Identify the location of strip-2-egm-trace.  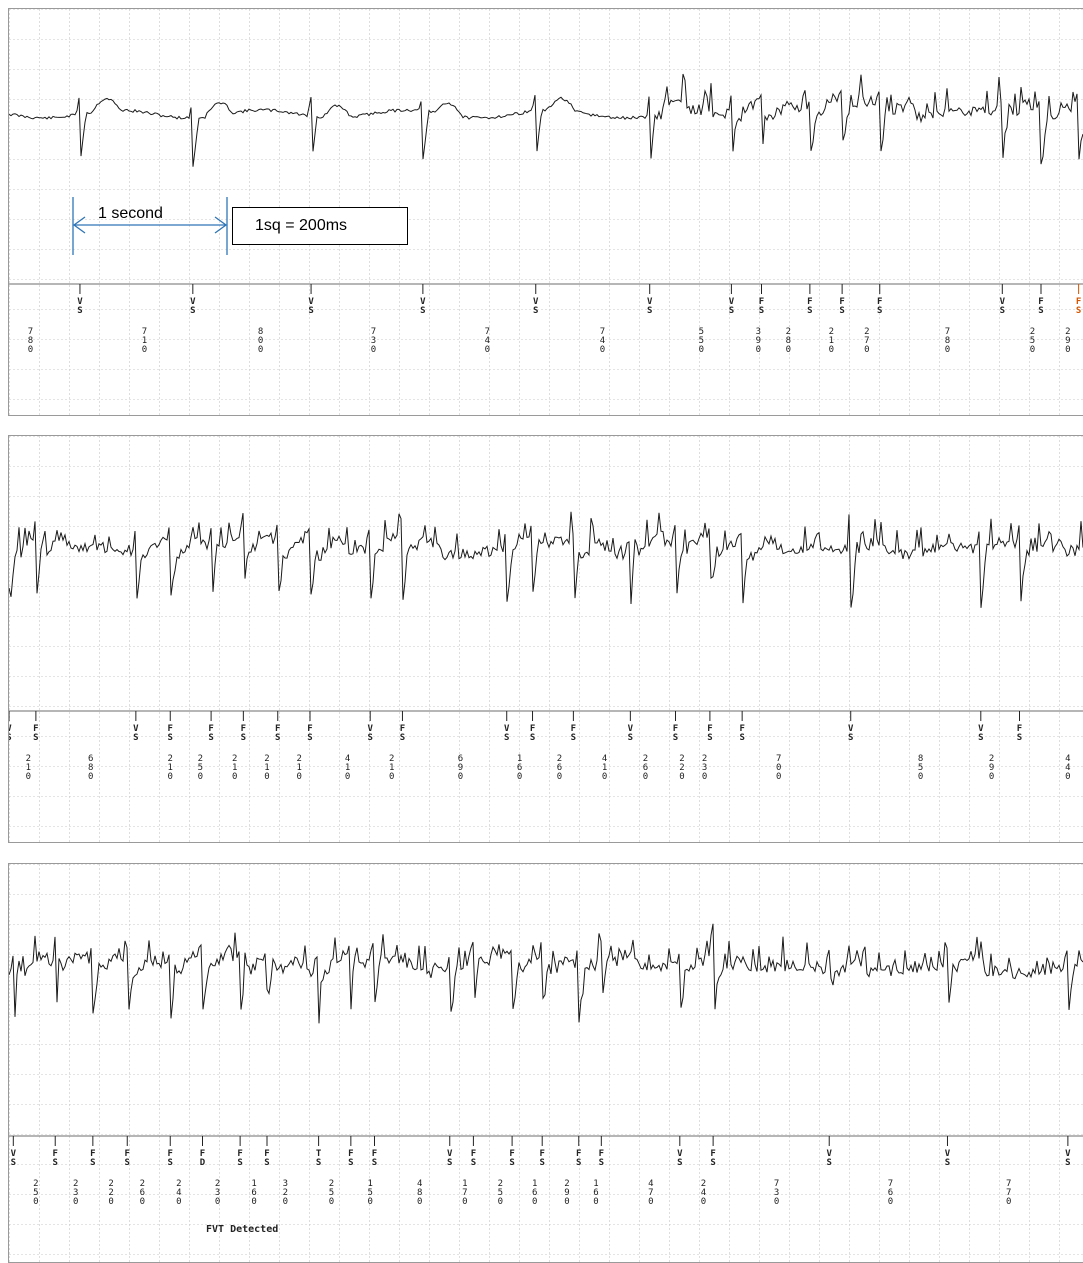
(546, 559).